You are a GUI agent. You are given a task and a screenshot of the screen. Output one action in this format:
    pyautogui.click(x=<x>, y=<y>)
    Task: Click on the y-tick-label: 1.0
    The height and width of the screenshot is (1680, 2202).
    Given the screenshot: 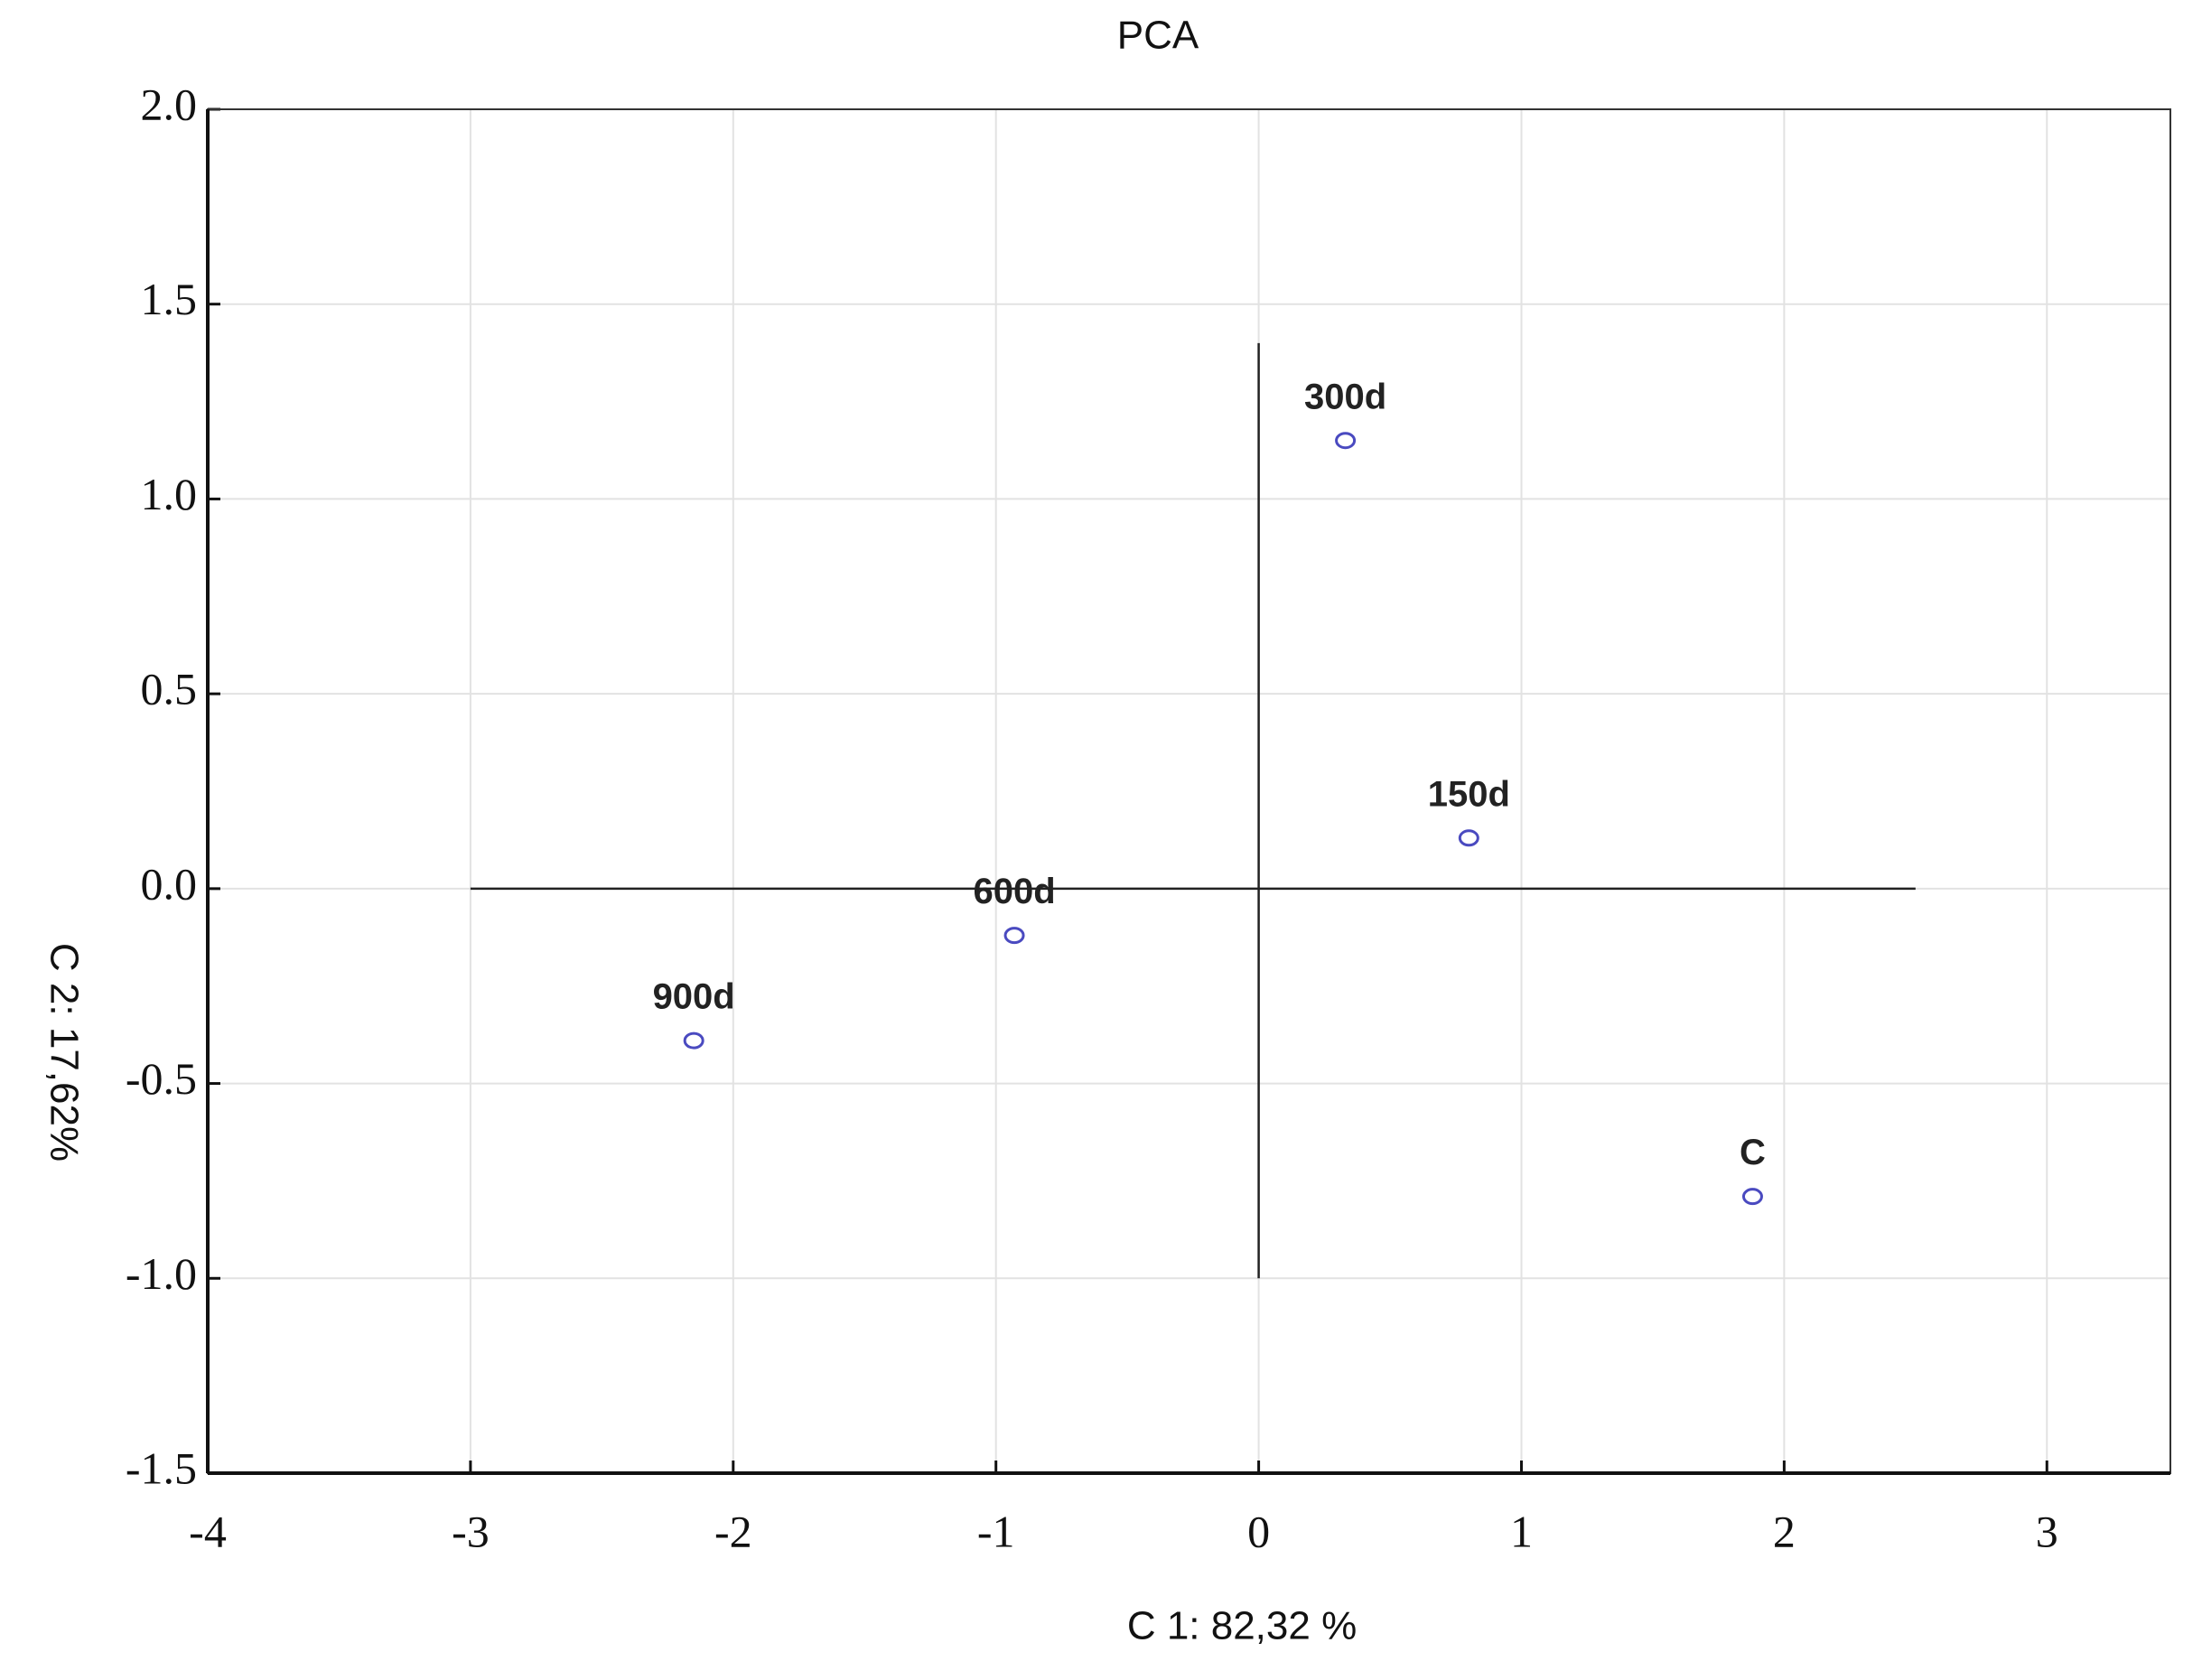 What is the action you would take?
    pyautogui.click(x=169, y=494)
    